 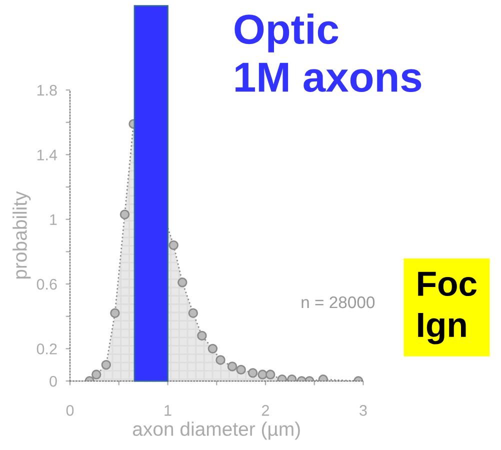 What do you see at coordinates (265, 410) in the screenshot?
I see `x-tick-label: 2` at bounding box center [265, 410].